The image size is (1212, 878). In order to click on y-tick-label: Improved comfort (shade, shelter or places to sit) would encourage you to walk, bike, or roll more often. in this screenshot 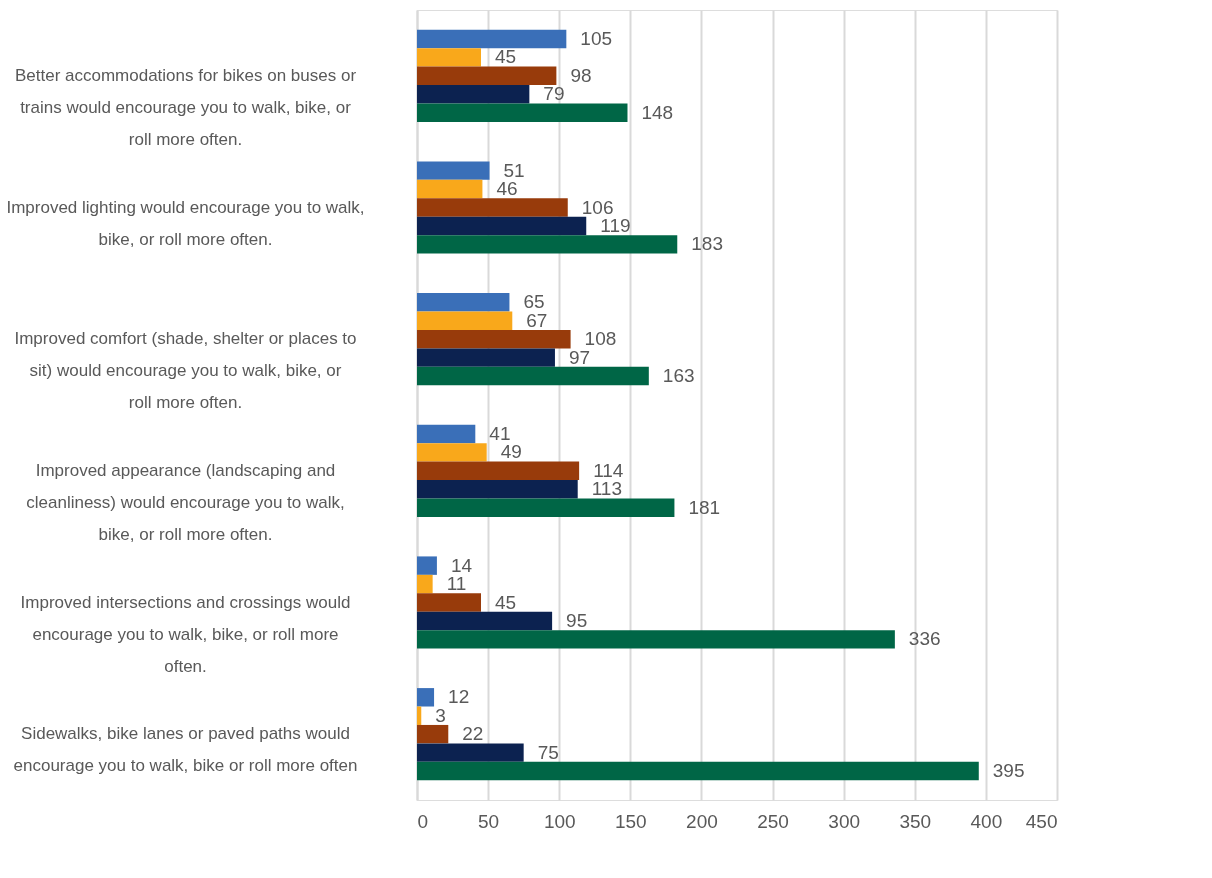, I will do `click(185, 371)`.